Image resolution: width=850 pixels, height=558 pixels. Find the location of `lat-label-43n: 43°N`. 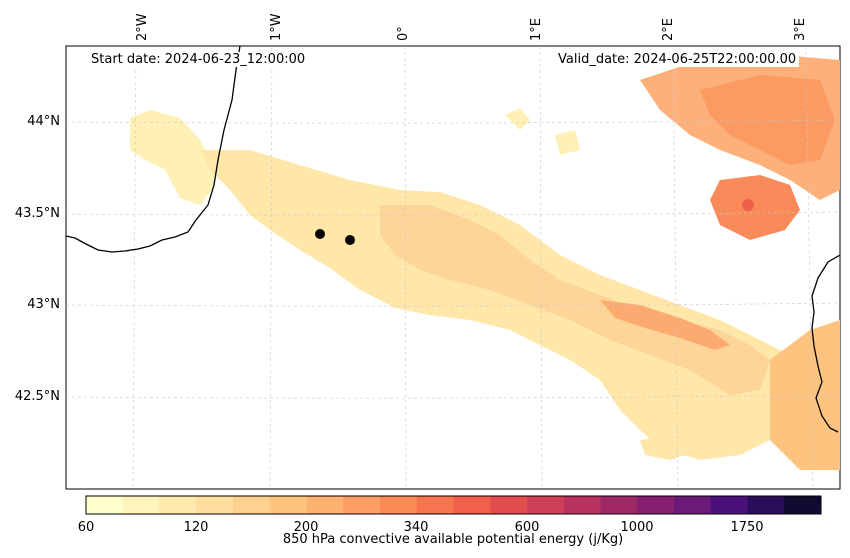

lat-label-43n: 43°N is located at coordinates (43, 304).